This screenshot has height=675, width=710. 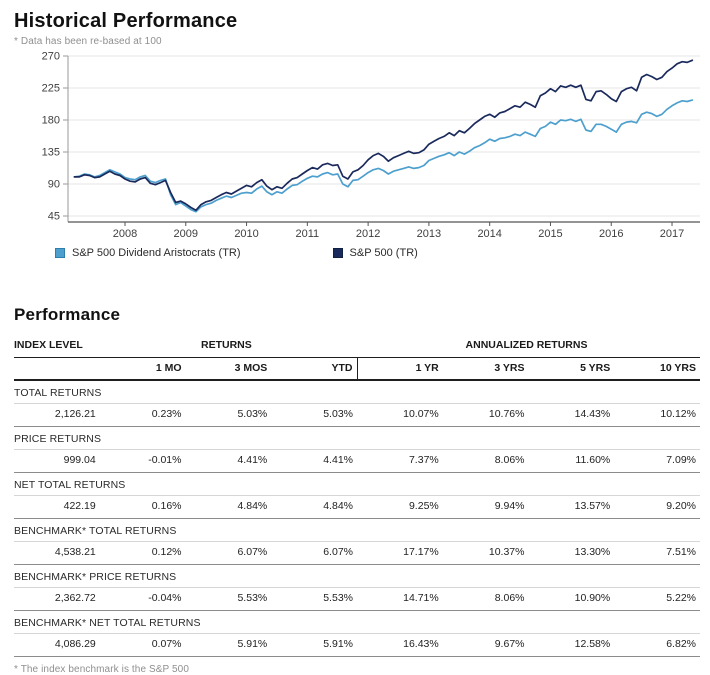 What do you see at coordinates (142, 415) in the screenshot?
I see `value-cell: 0.23%` at bounding box center [142, 415].